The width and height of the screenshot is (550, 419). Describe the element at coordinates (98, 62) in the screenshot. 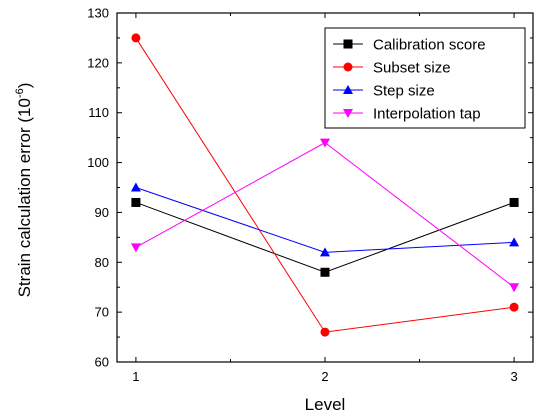

I see `y-tick-label: 120` at that location.